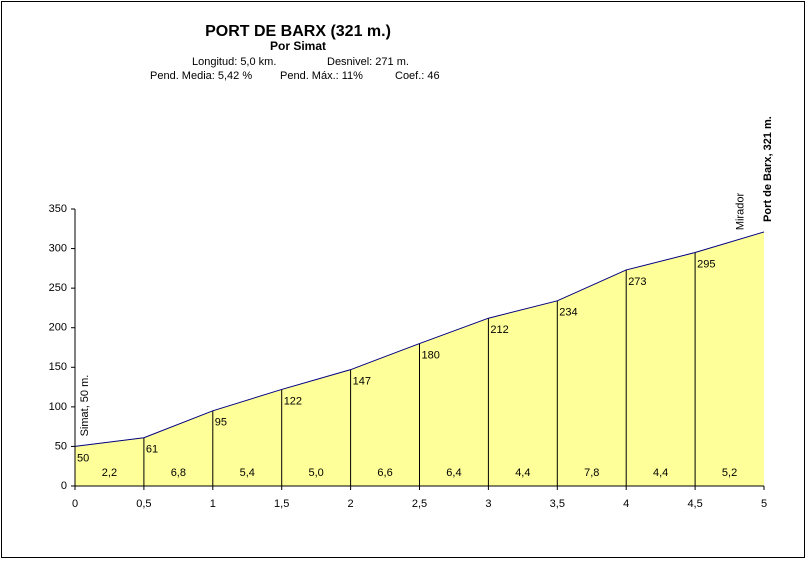 The width and height of the screenshot is (809, 563). What do you see at coordinates (109, 473) in the screenshot?
I see `gradient-label: 2,2` at bounding box center [109, 473].